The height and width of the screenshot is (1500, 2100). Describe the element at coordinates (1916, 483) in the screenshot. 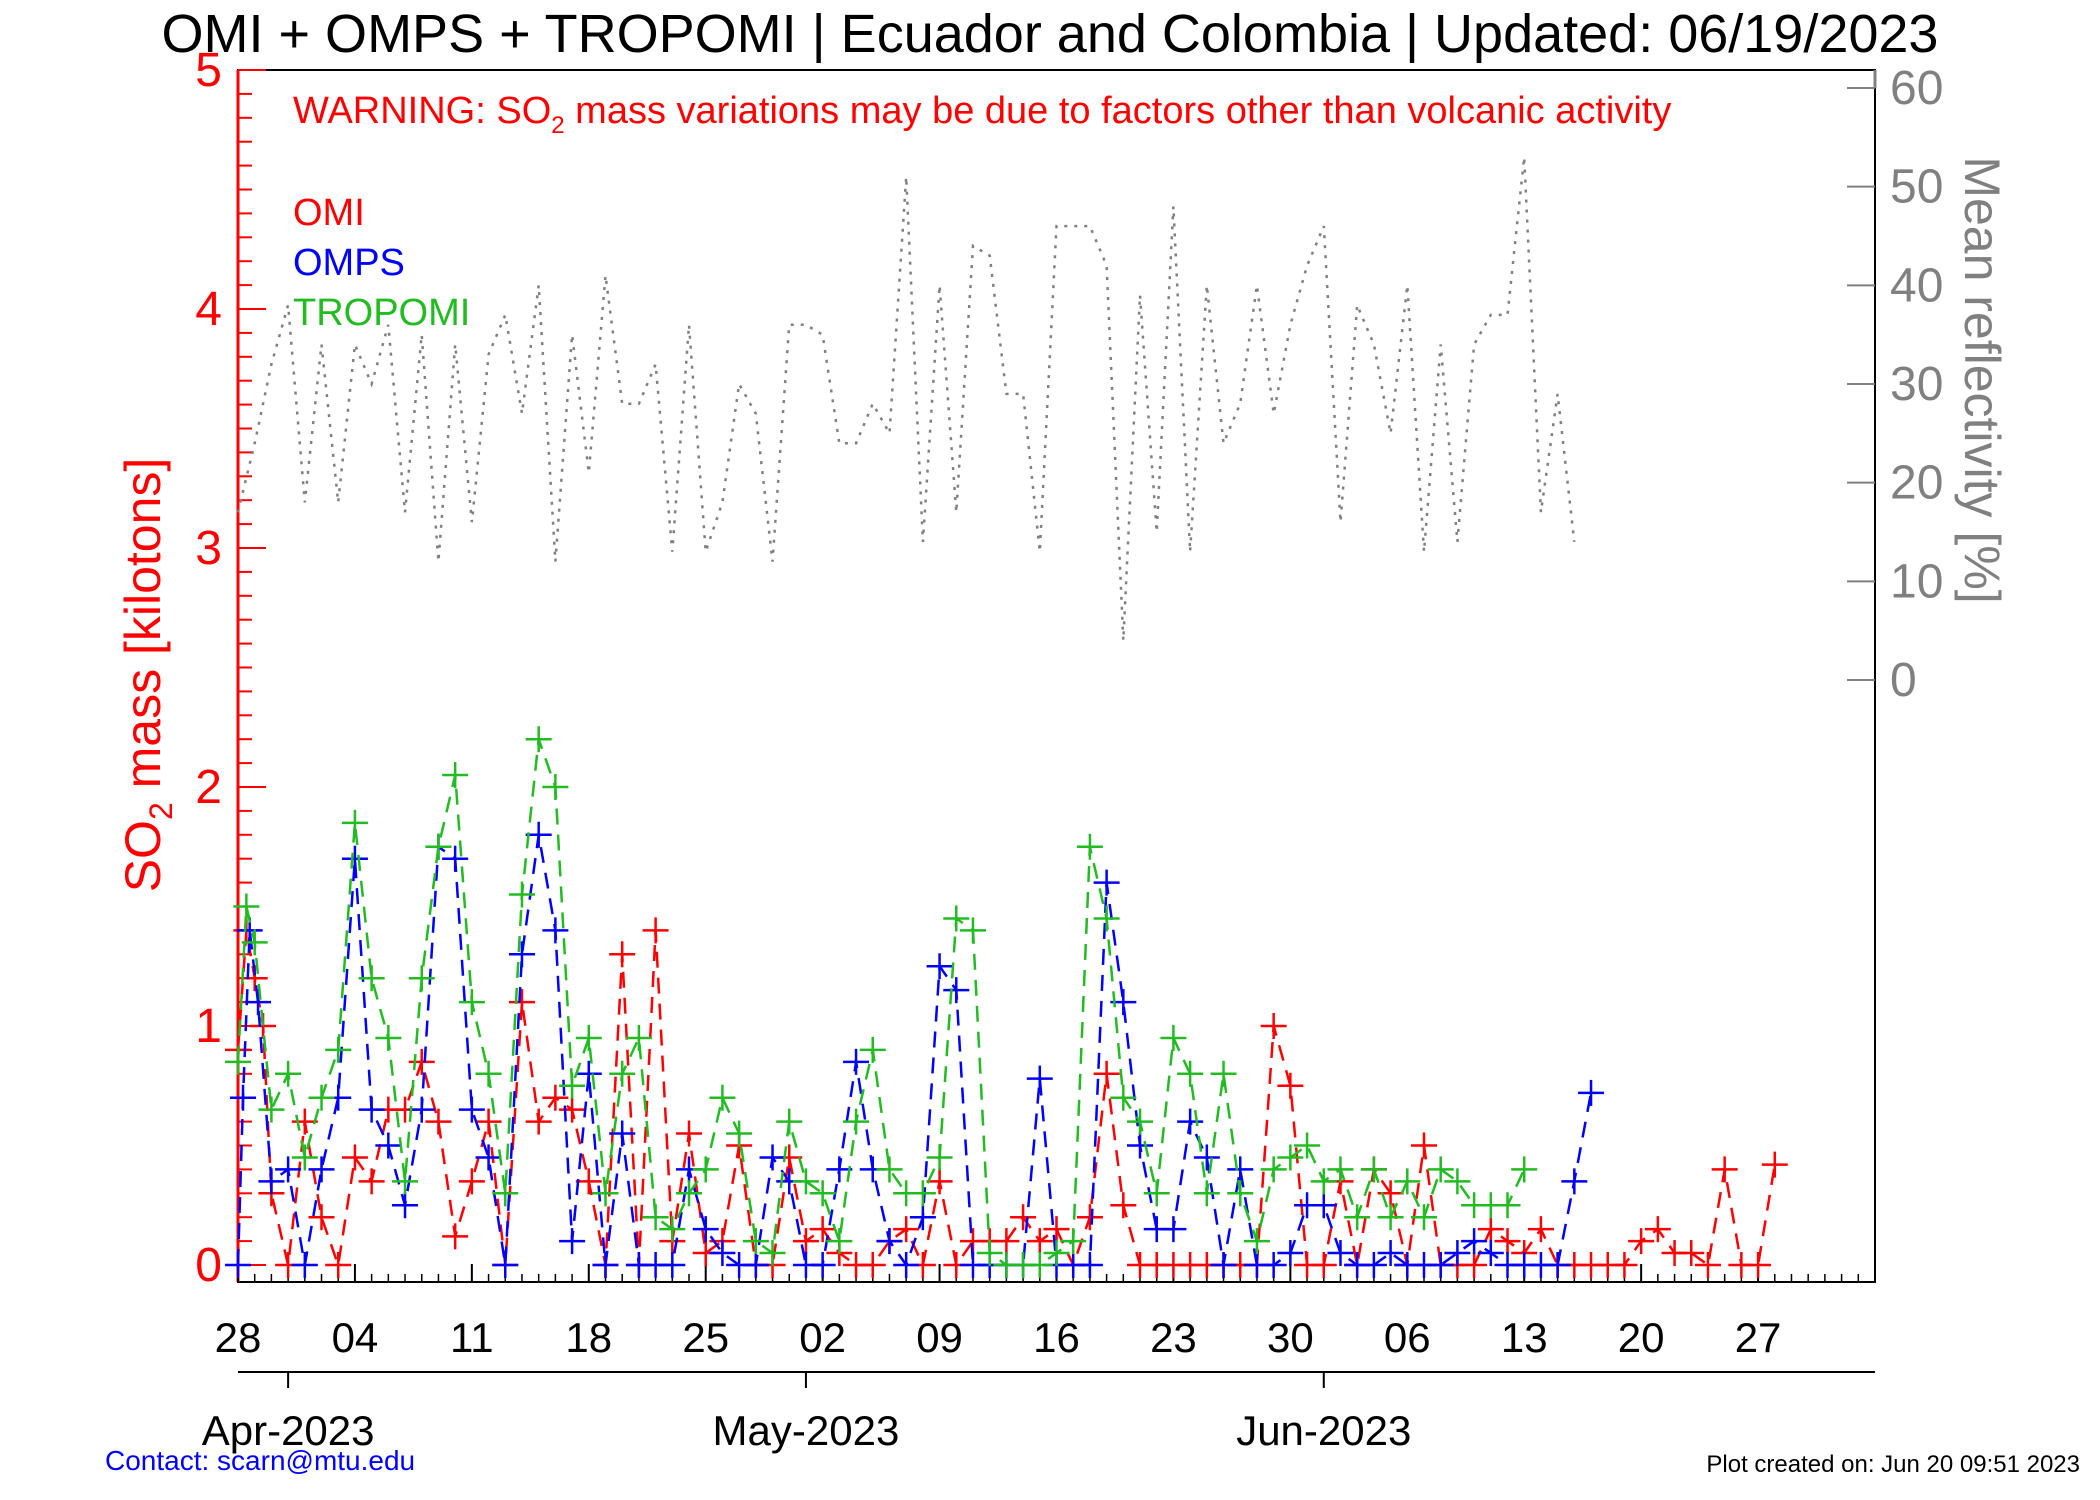

I see `right-tick-label: 20` at that location.